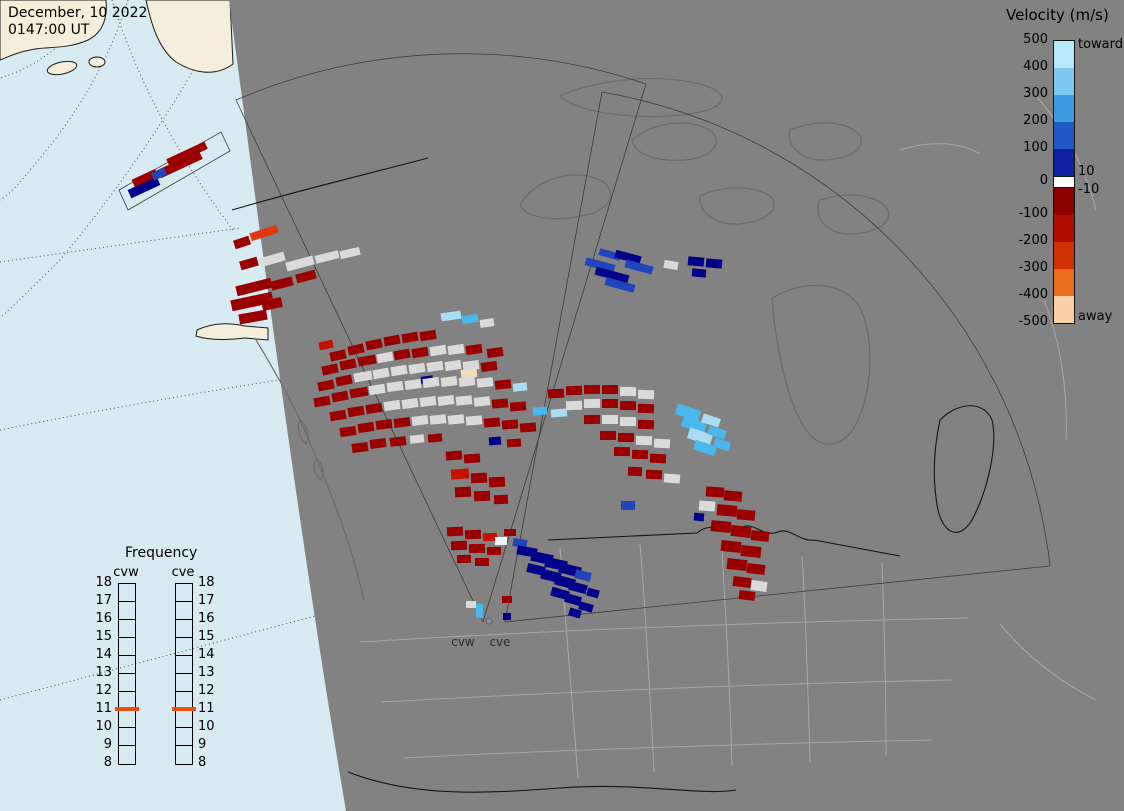 This screenshot has height=811, width=1124. Describe the element at coordinates (1035, 93) in the screenshot. I see `velocity-tick-label: 300` at that location.